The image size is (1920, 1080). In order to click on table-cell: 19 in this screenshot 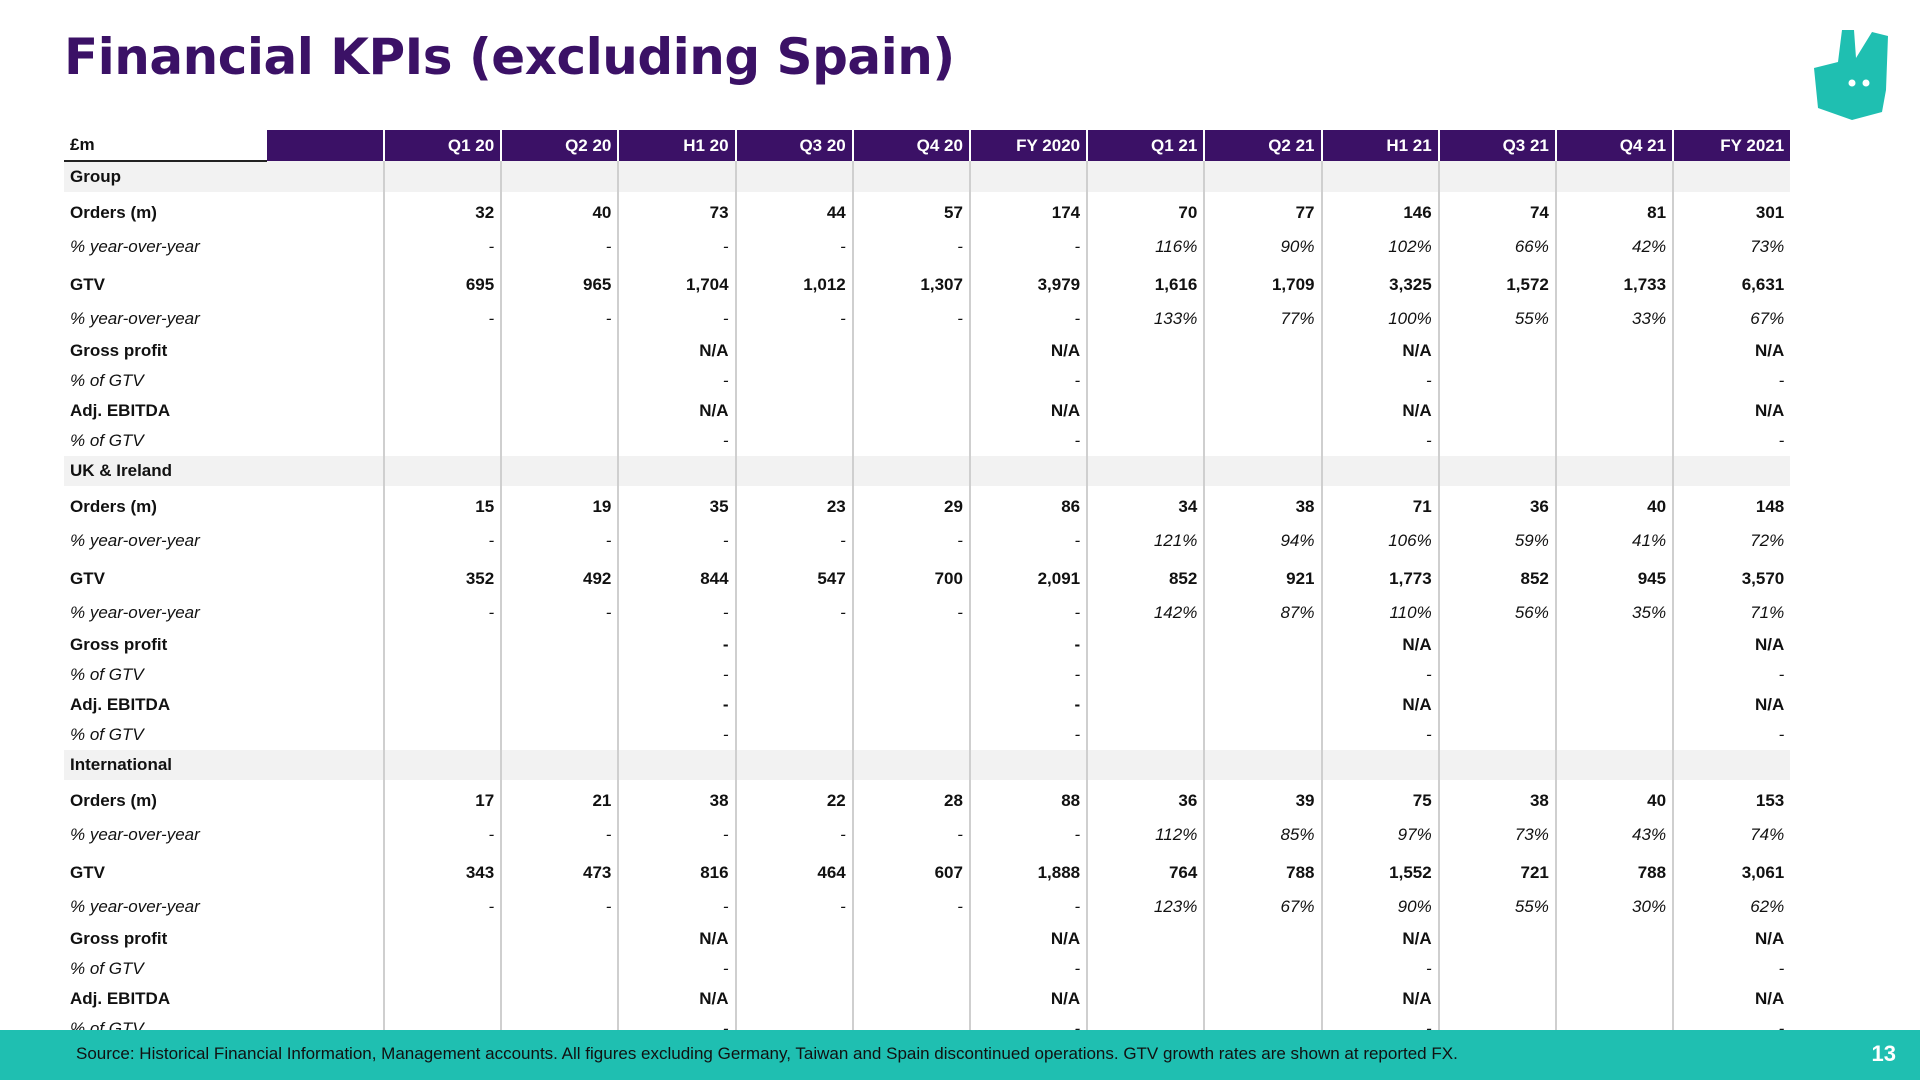, I will do `click(559, 505)`.